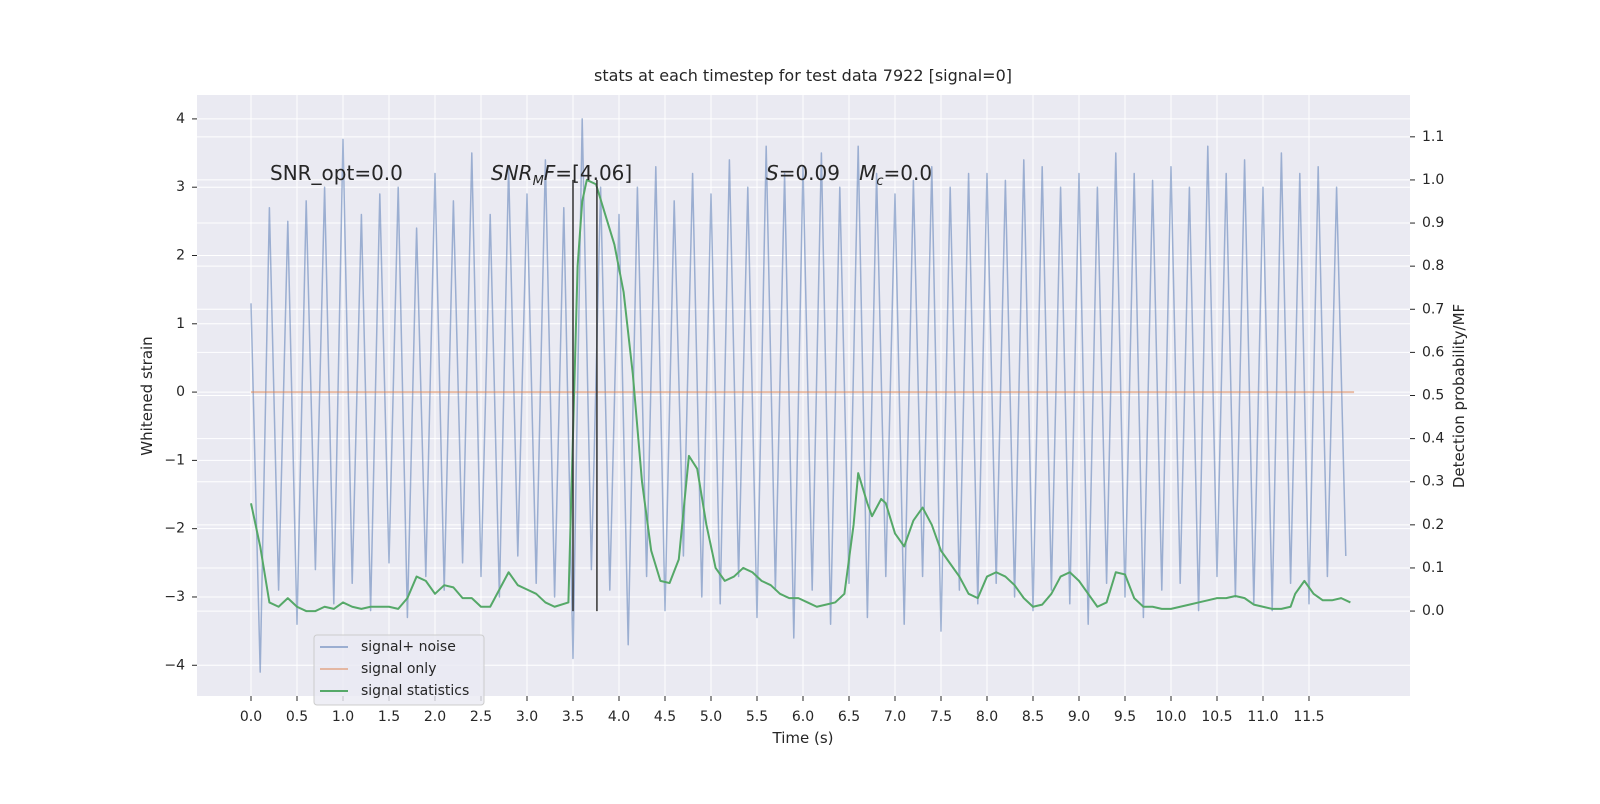 Image resolution: width=1600 pixels, height=804 pixels. What do you see at coordinates (1033, 717) in the screenshot?
I see `x-tick-label: 8.5` at bounding box center [1033, 717].